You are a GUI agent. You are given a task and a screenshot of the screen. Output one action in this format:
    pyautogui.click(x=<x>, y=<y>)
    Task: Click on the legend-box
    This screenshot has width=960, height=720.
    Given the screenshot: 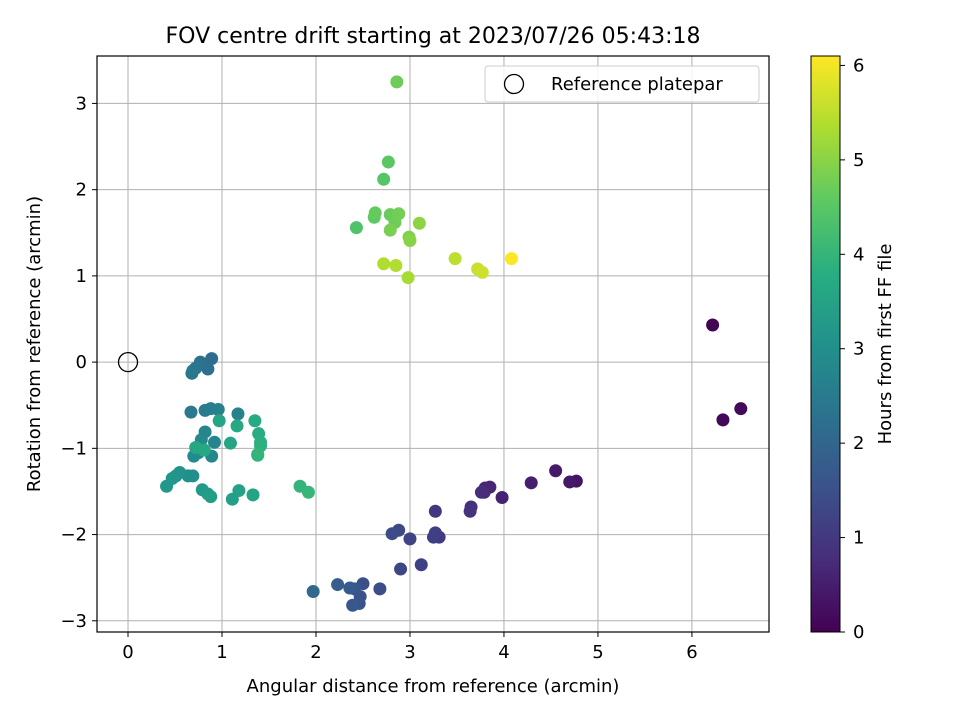 What is the action you would take?
    pyautogui.click(x=622, y=84)
    